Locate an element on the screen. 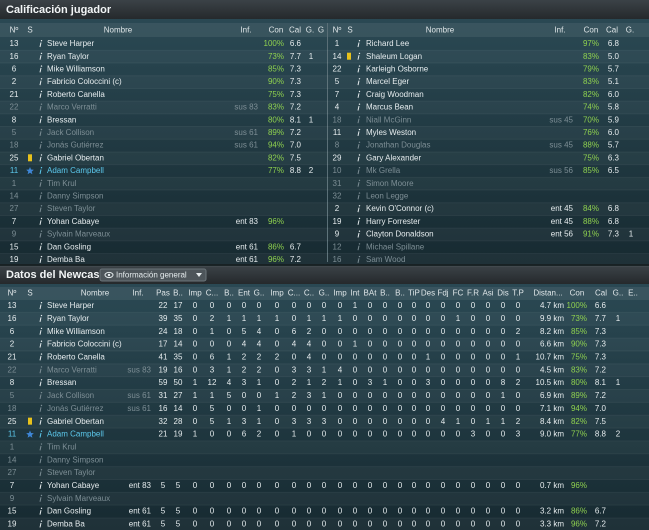  stat-value: 6 is located at coordinates (294, 331).